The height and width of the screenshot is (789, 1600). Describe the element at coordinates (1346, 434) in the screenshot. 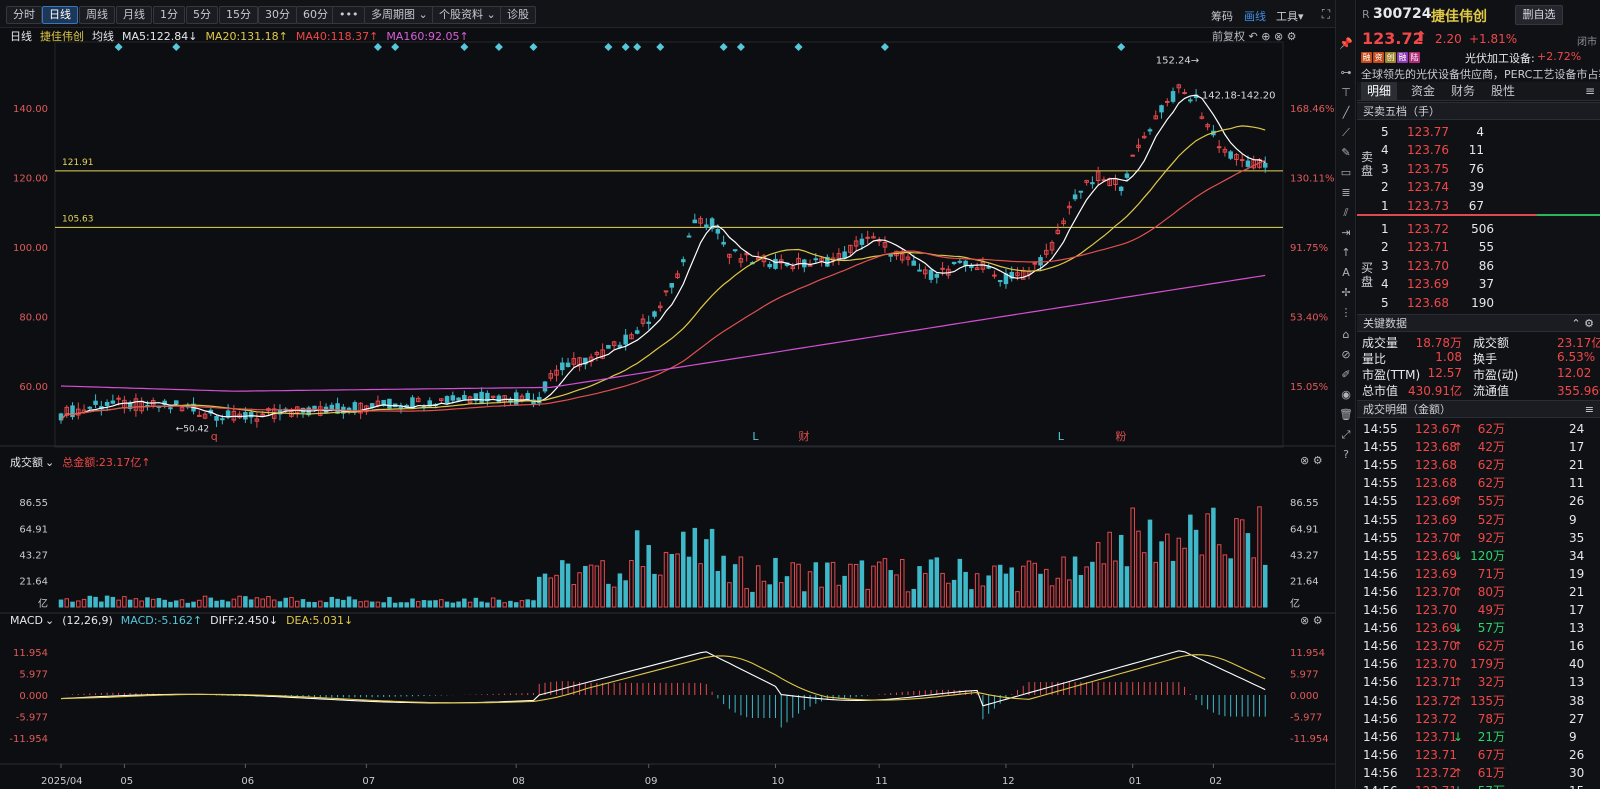

I see `expand-icon: ⤢` at that location.